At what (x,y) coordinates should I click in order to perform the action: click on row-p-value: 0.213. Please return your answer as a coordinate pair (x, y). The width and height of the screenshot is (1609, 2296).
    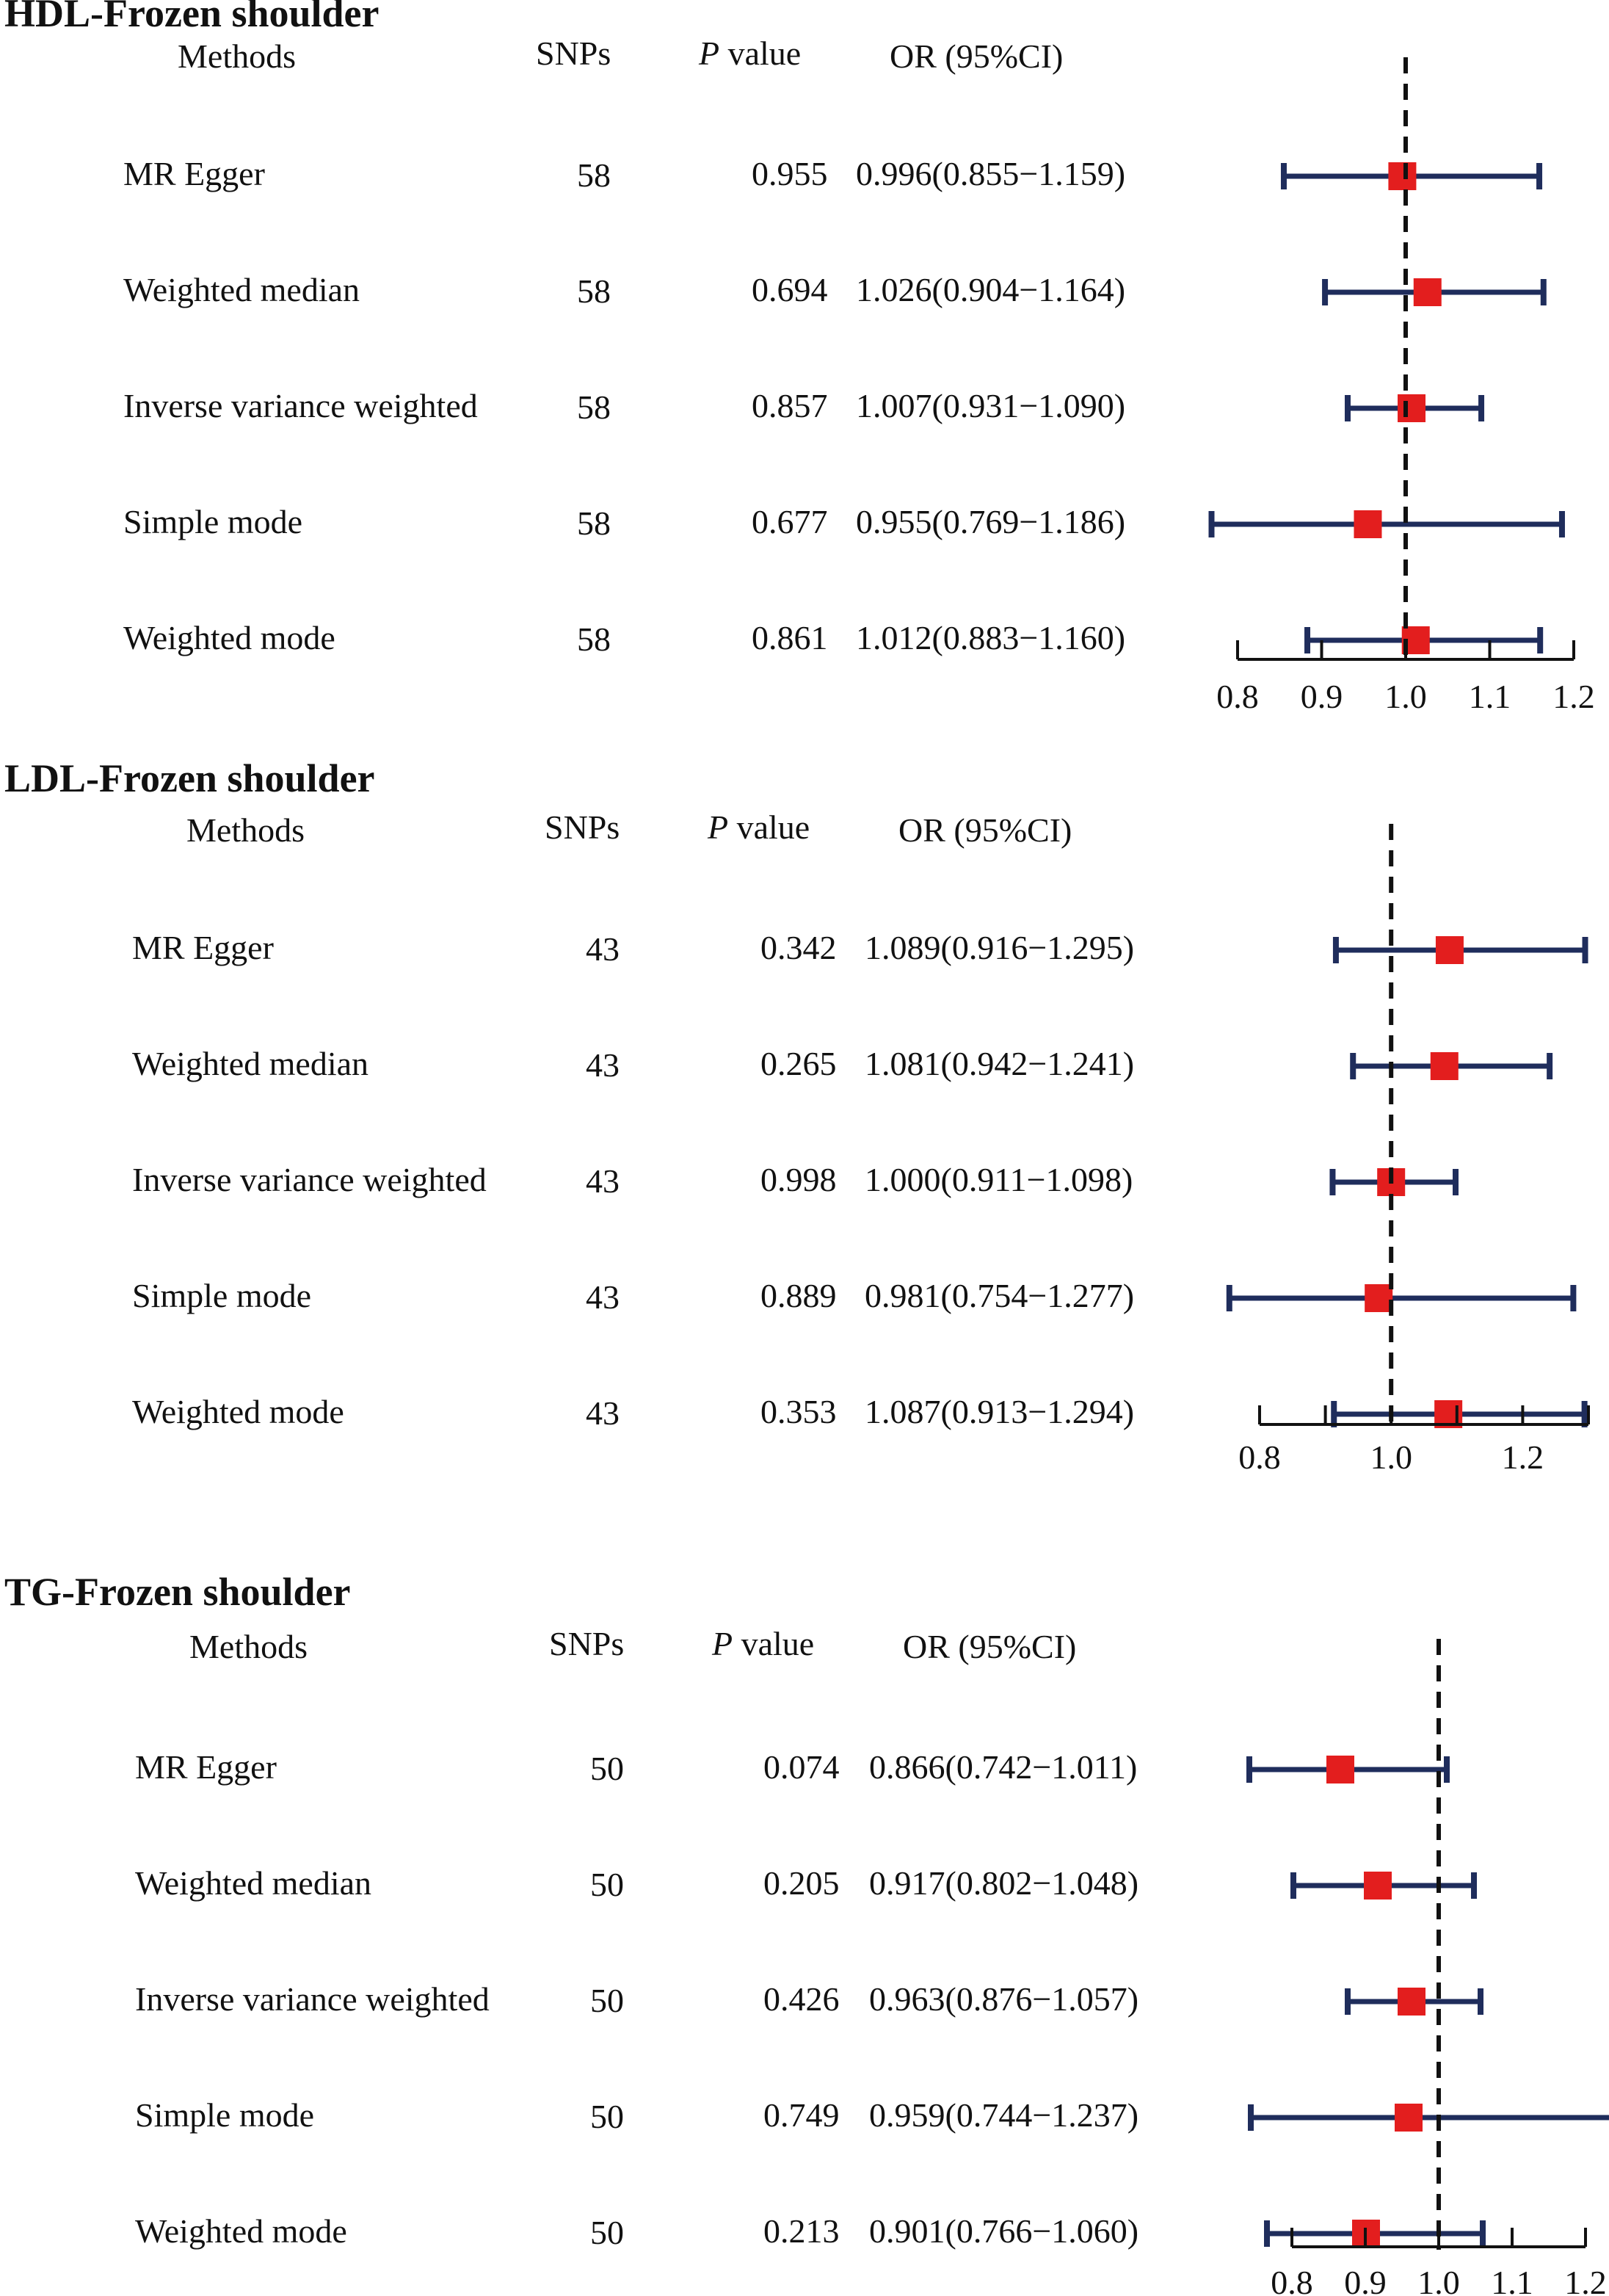
    Looking at the image, I should click on (801, 2231).